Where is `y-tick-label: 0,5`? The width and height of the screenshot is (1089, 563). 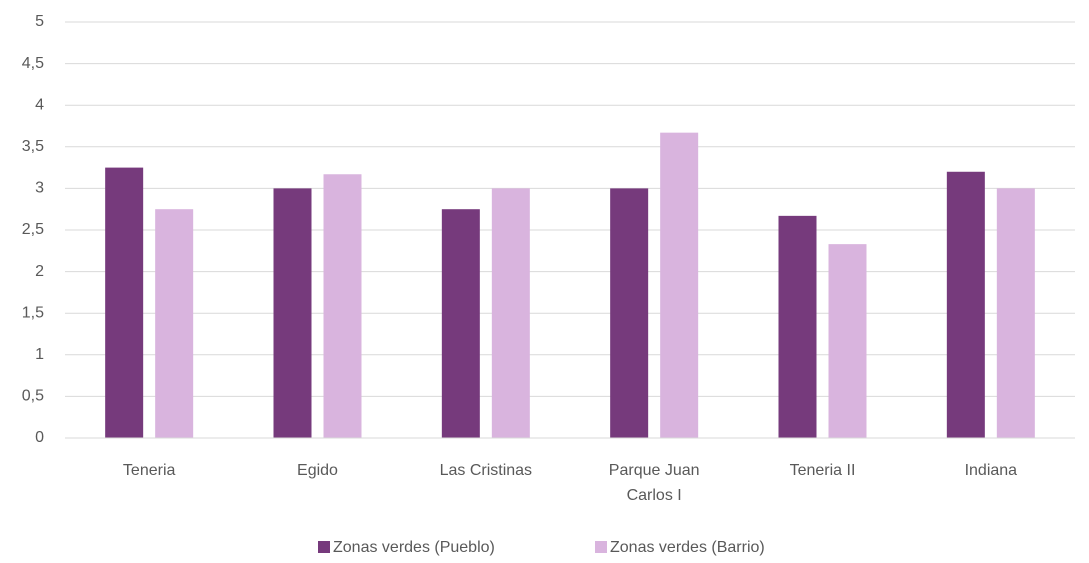 y-tick-label: 0,5 is located at coordinates (33, 396).